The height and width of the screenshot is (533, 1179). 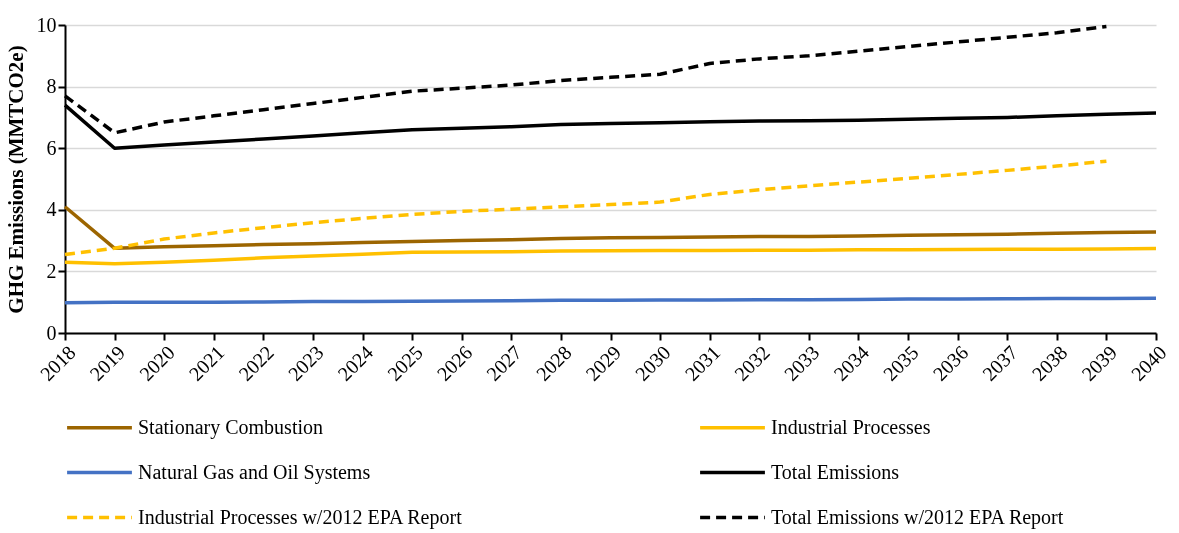 What do you see at coordinates (835, 471) in the screenshot?
I see `legend-label: Total Emissions` at bounding box center [835, 471].